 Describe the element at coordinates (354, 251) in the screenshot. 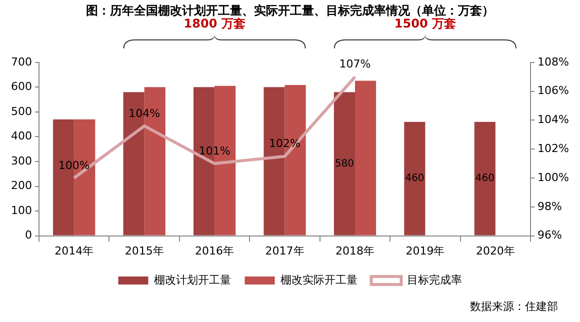

I see `x-tick-label: 2018年` at that location.